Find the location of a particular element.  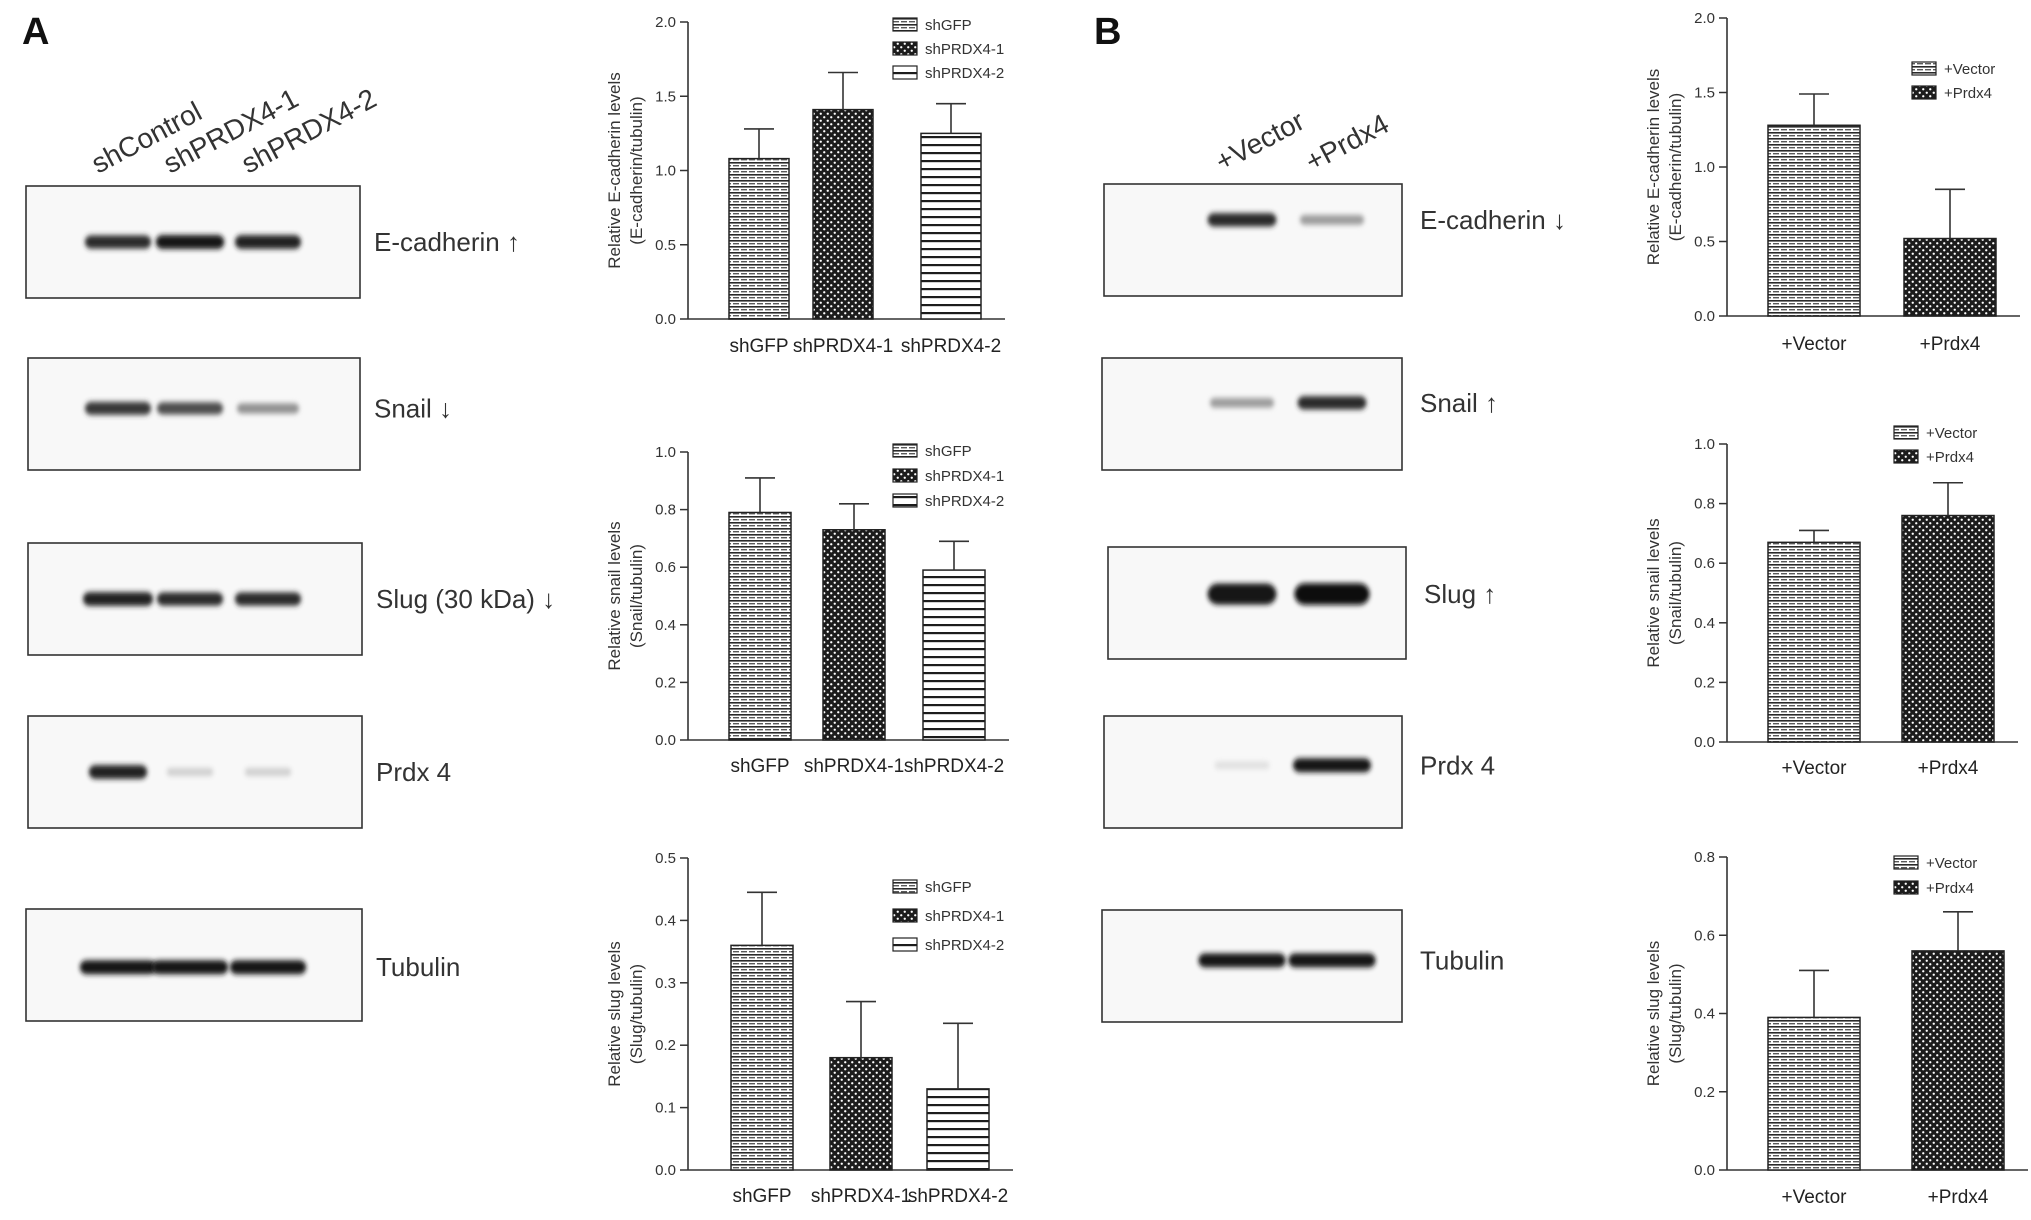

lane-label: +Prdx4 is located at coordinates (1347, 142).